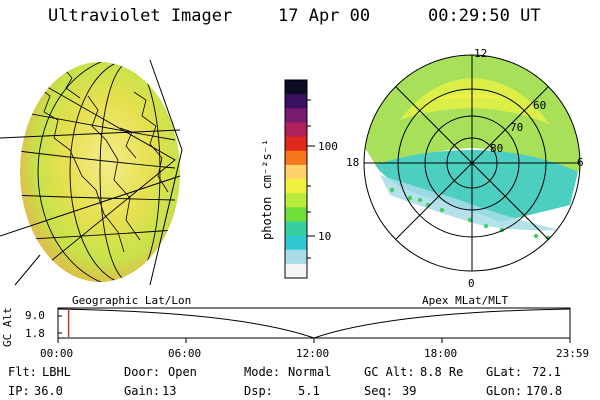 This screenshot has width=600, height=400. I want to click on info-glat-value: 72.1, so click(546, 372).